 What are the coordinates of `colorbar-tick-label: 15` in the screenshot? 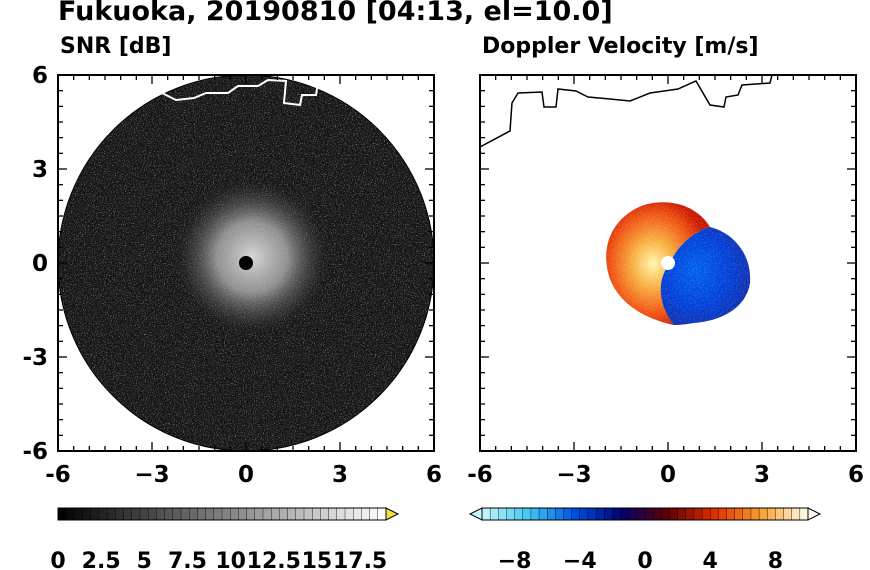 It's located at (317, 559).